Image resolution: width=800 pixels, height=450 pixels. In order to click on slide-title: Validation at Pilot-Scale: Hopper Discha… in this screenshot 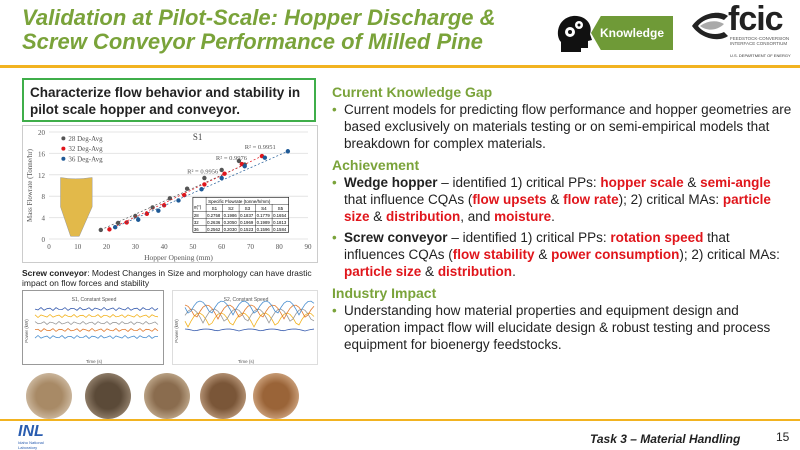, I will do `click(259, 29)`.